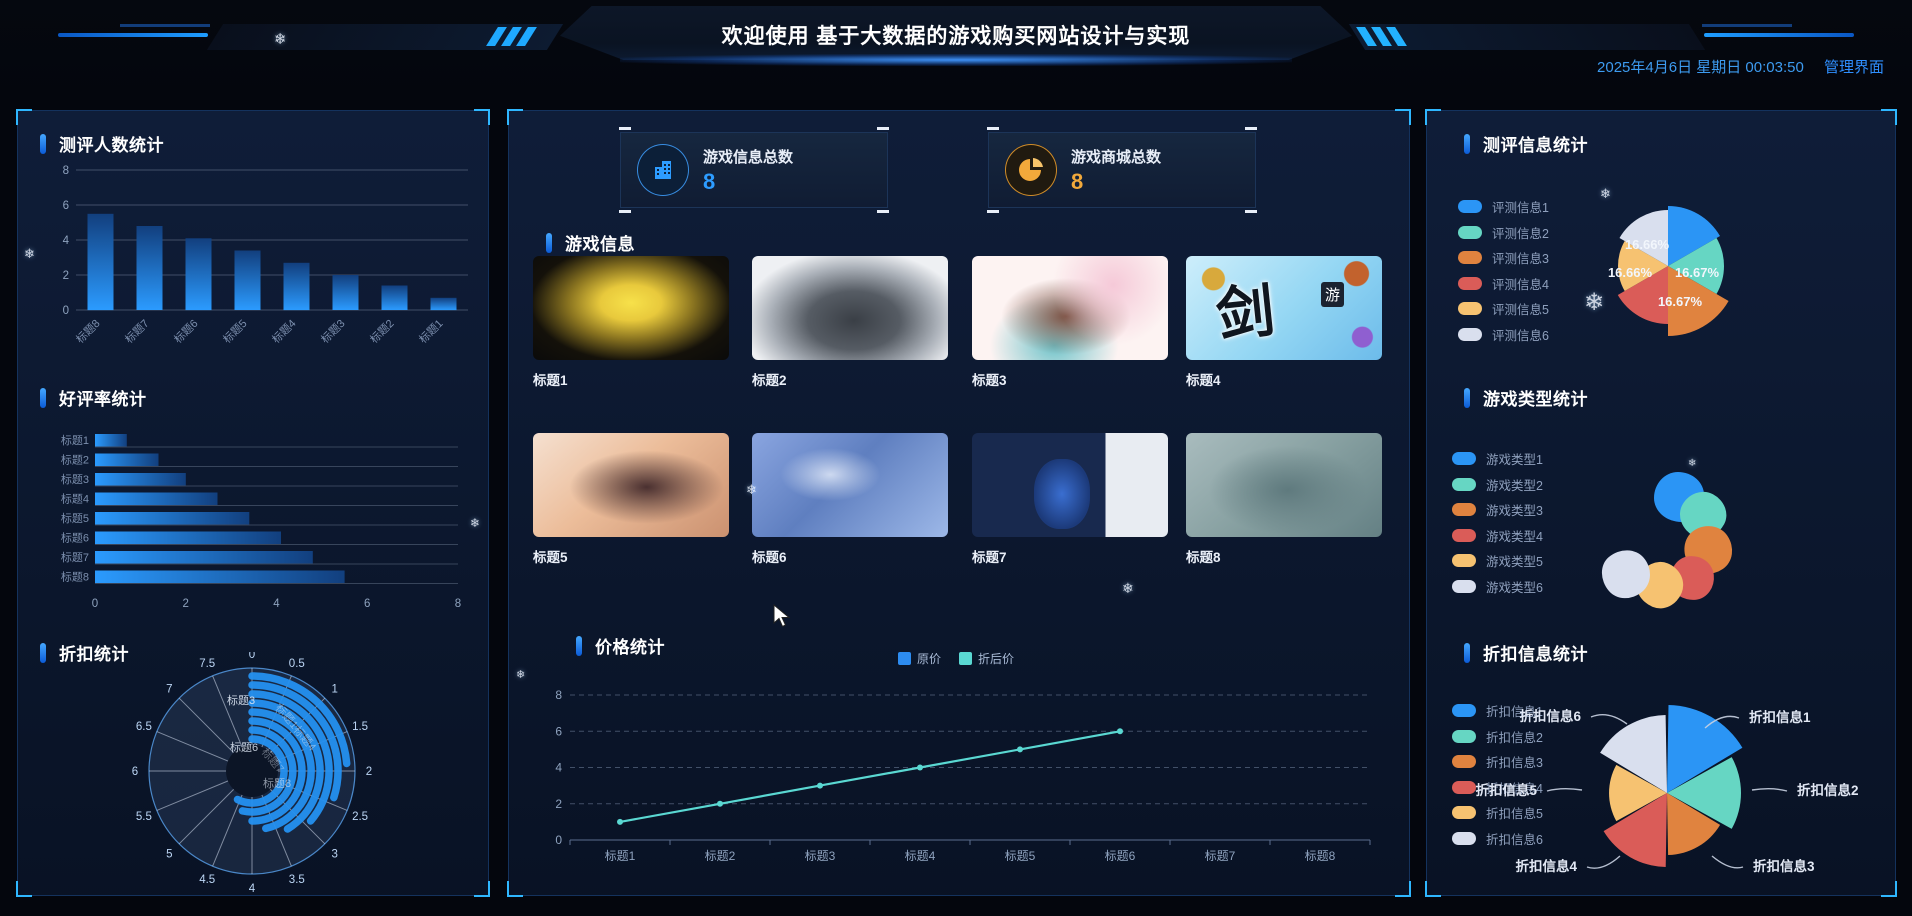 The height and width of the screenshot is (916, 1912). What do you see at coordinates (1503, 233) in the screenshot?
I see `legend-item: 评测信息2` at bounding box center [1503, 233].